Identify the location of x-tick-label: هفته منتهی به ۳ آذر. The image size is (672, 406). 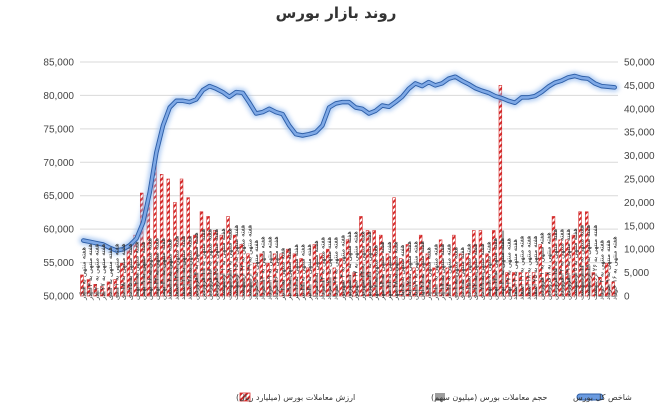
(428, 274).